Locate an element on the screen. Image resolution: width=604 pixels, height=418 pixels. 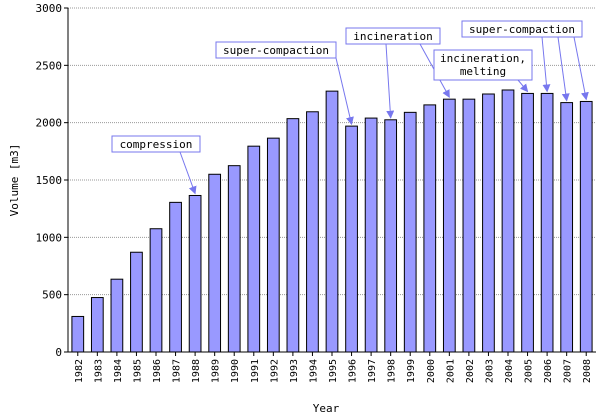
x-tick-label: 1993 is located at coordinates (294, 371).